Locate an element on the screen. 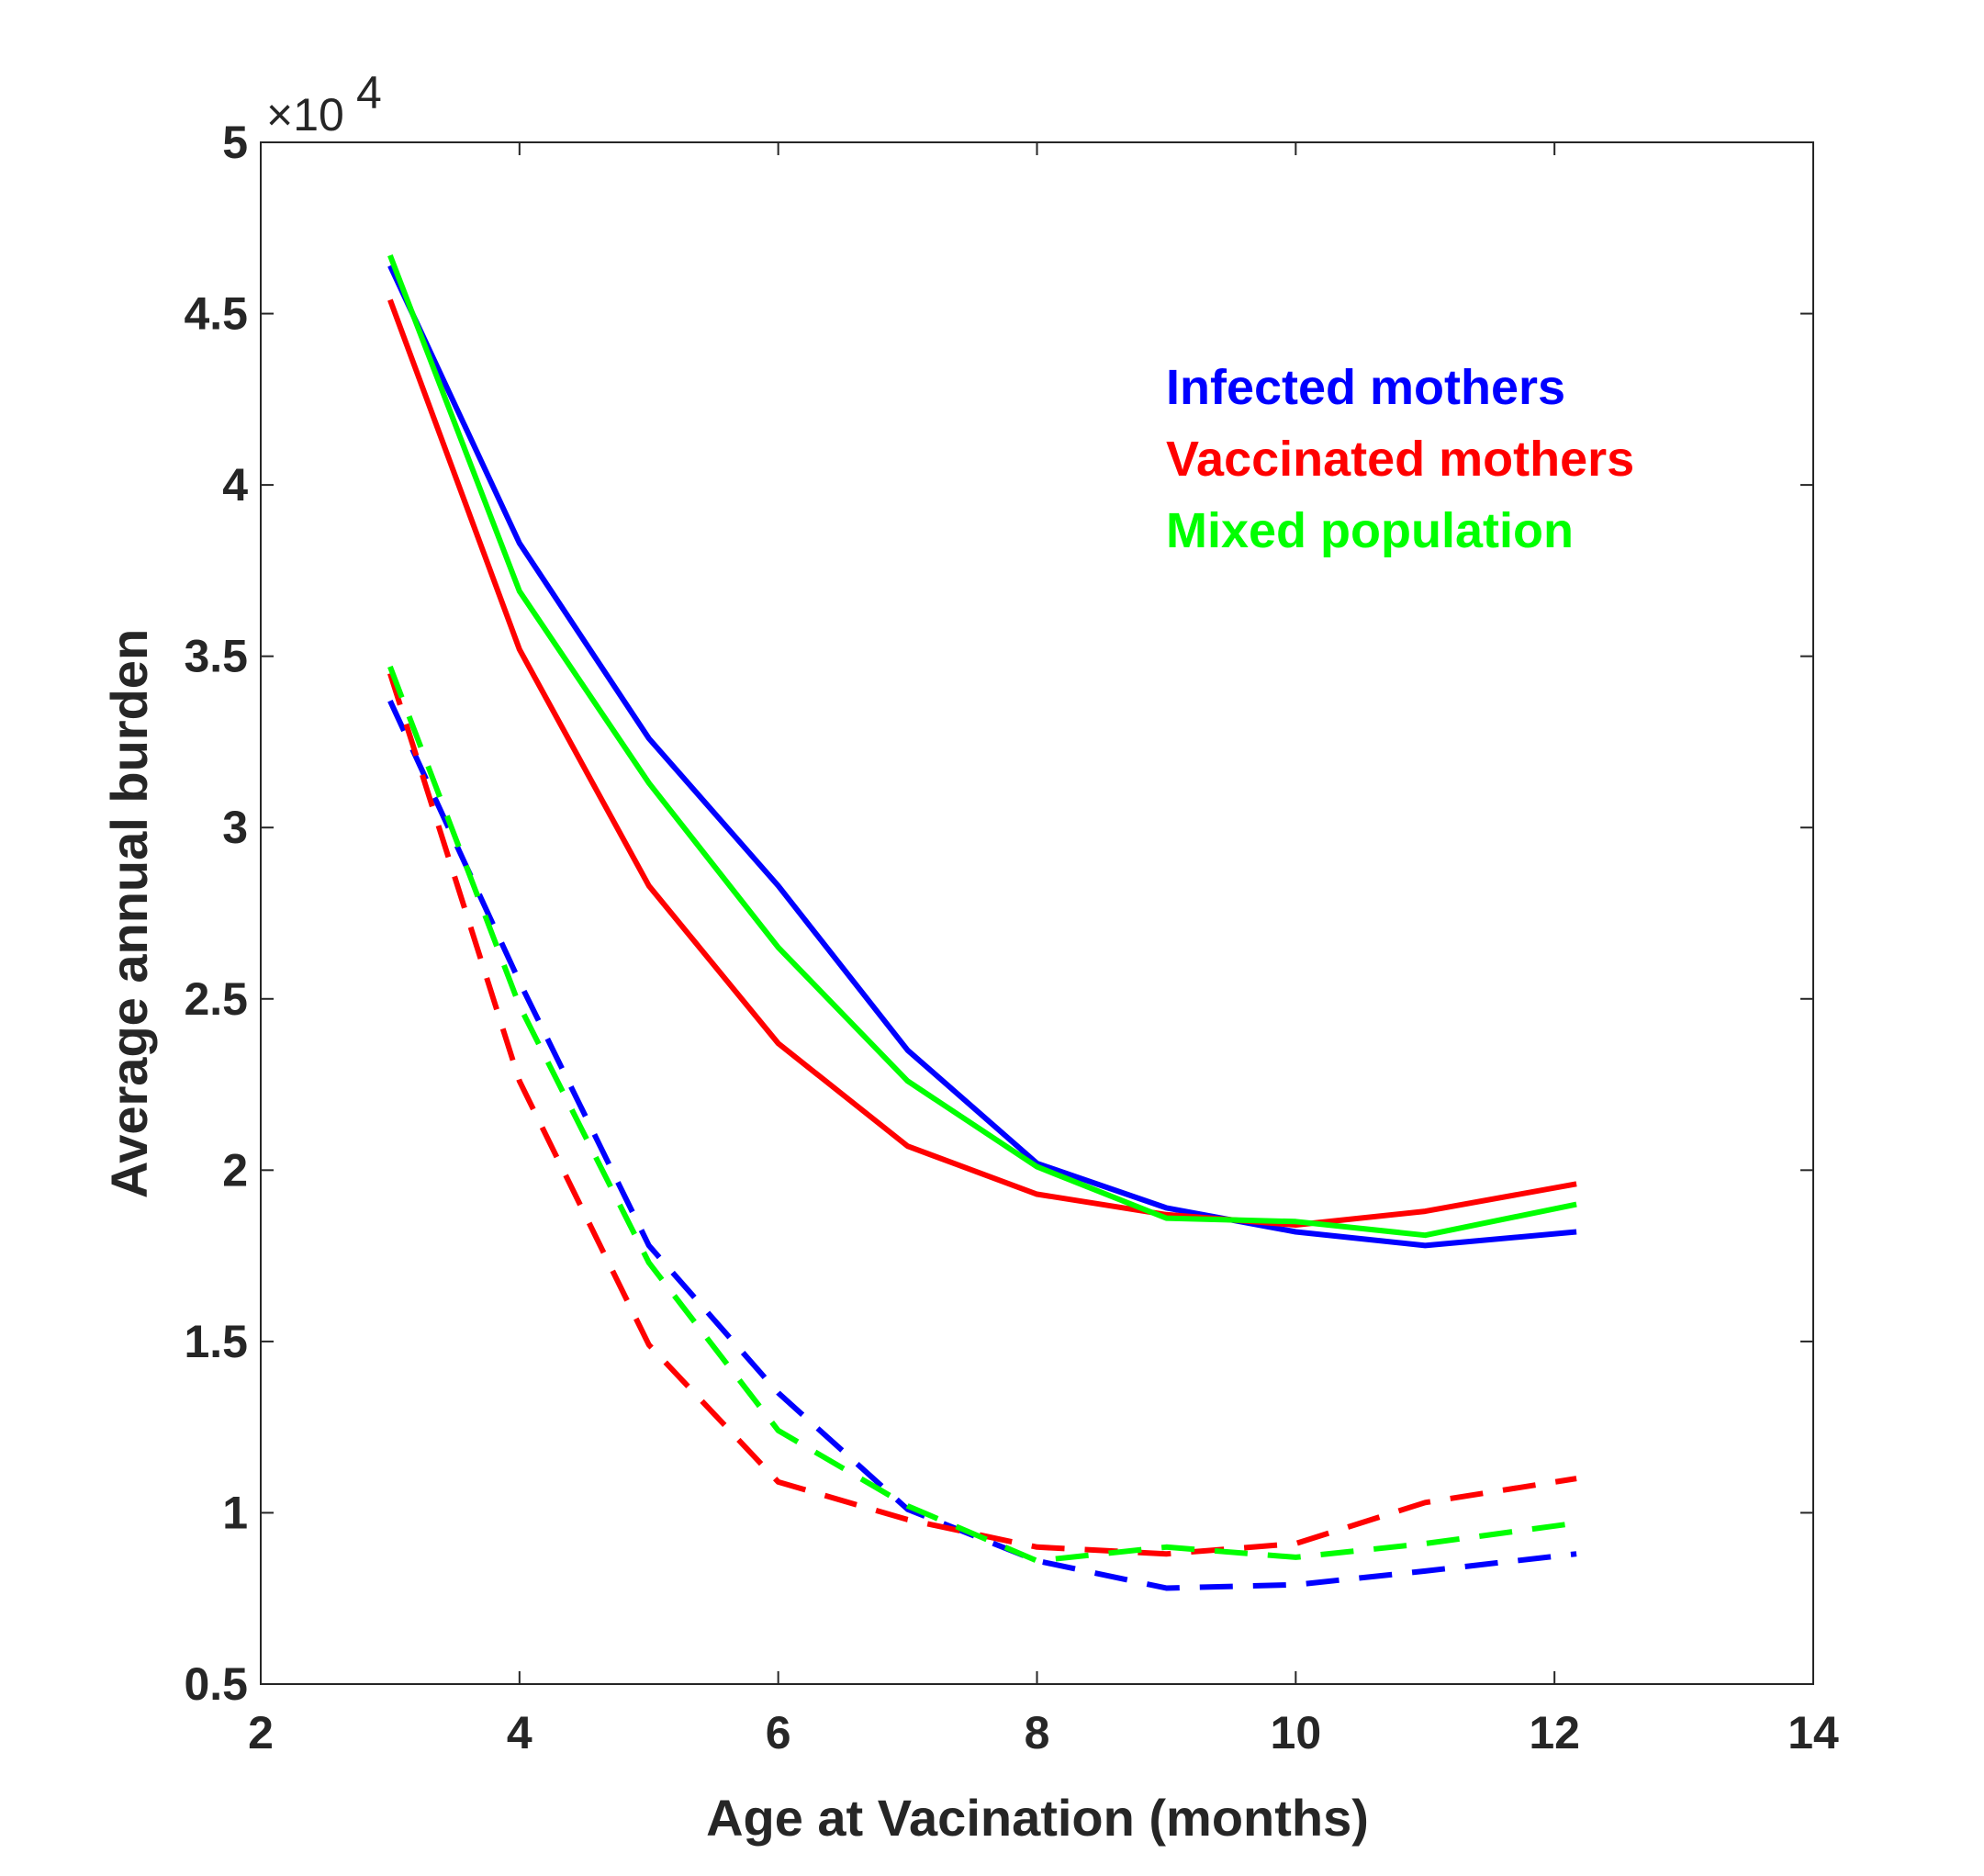 The image size is (1984, 1876). exponent-power-label: 4 is located at coordinates (369, 92).